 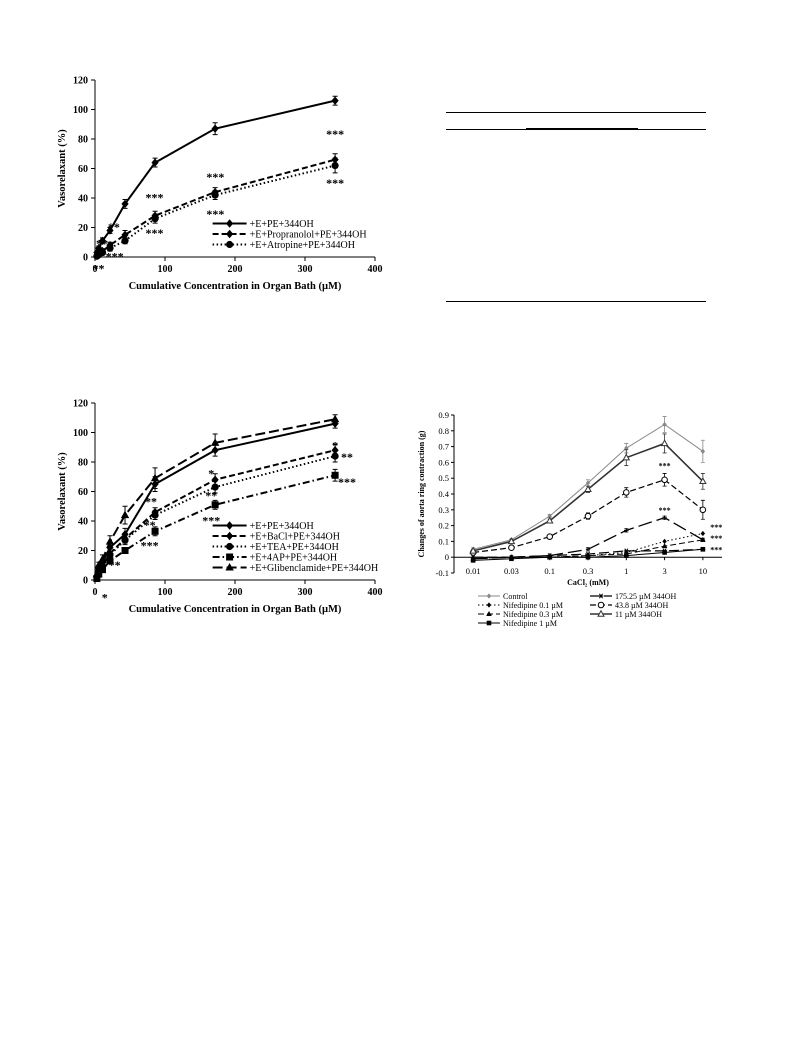 What do you see at coordinates (294, 558) in the screenshot?
I see `legend-label: +E+4AP+PE+344OH` at bounding box center [294, 558].